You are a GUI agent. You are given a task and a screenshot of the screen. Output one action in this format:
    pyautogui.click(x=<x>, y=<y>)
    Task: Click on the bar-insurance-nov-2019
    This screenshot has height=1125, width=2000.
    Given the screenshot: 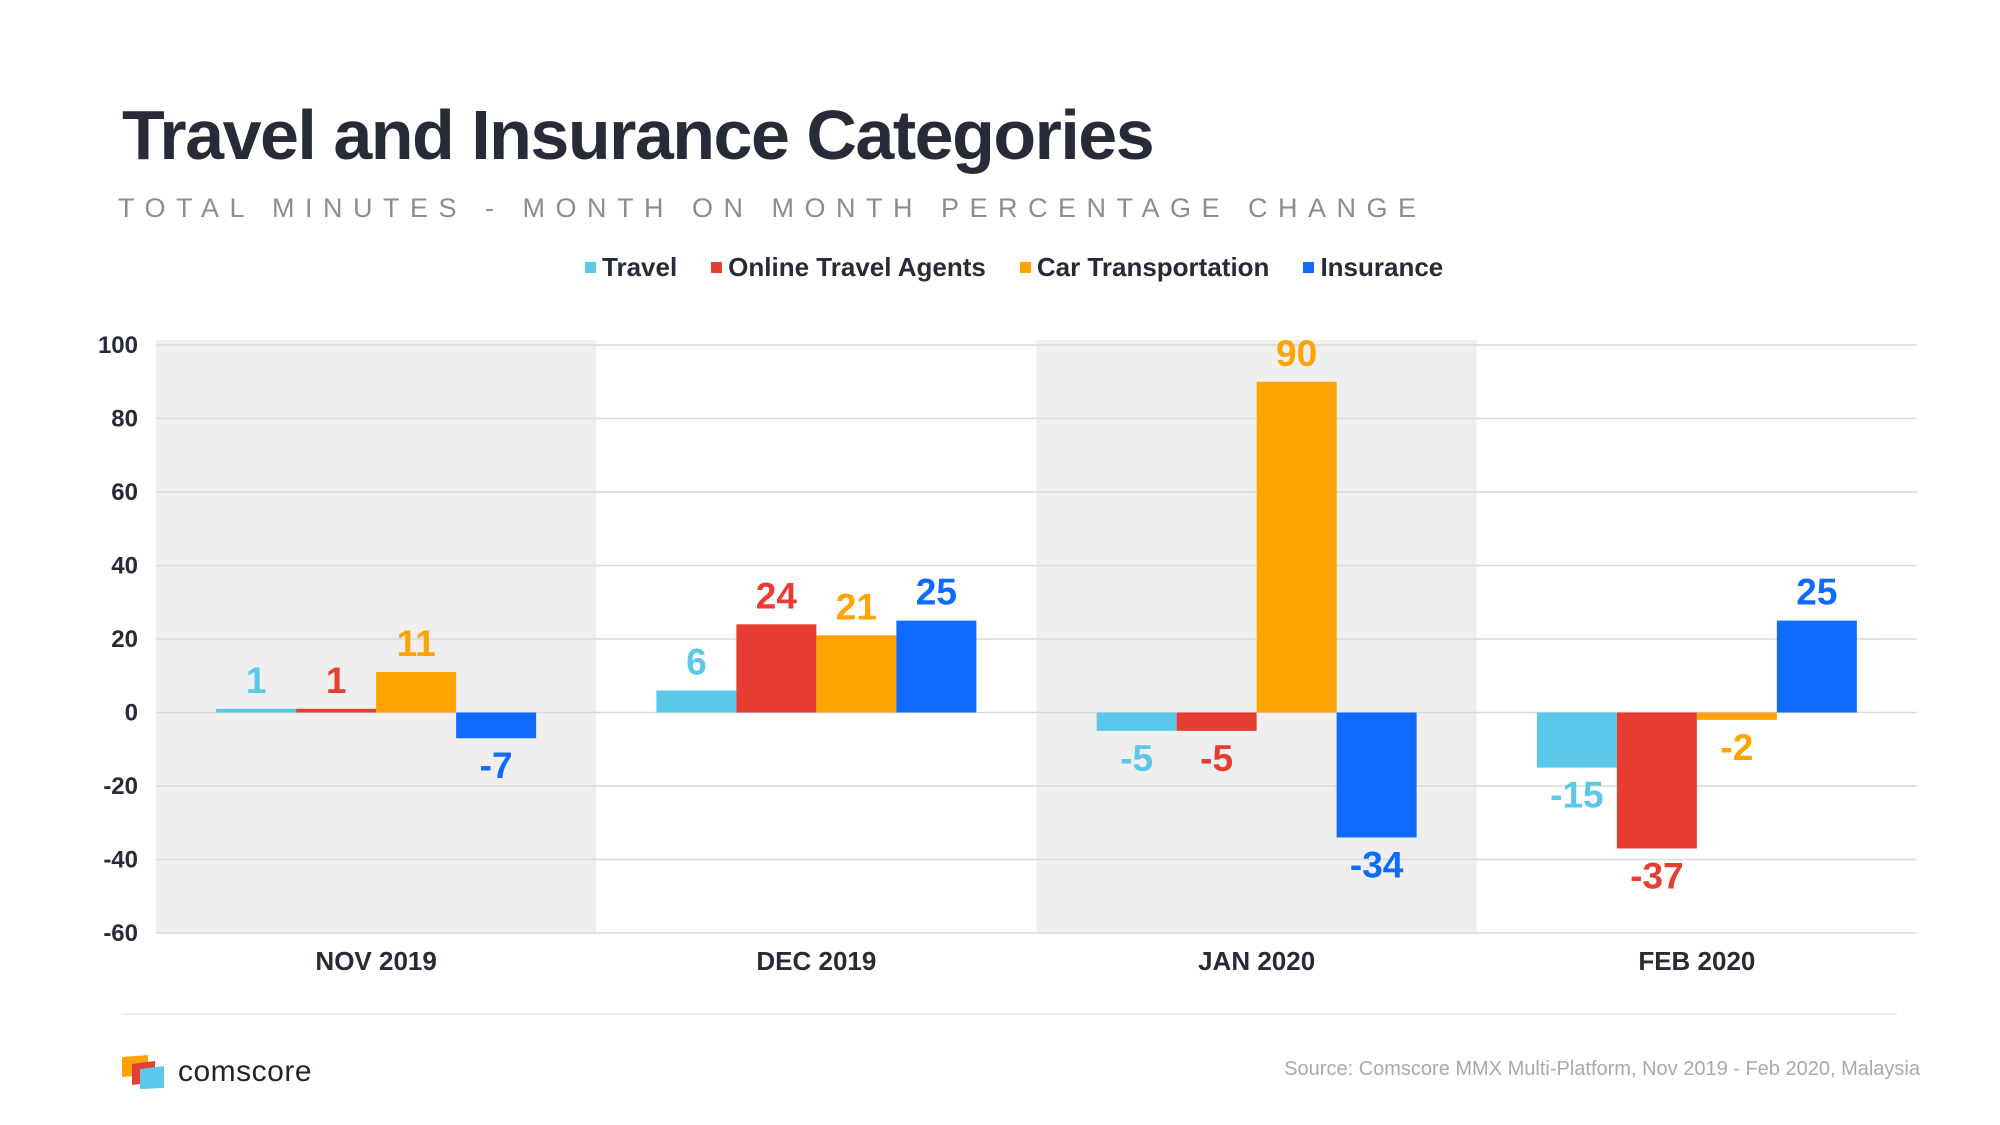 What is the action you would take?
    pyautogui.click(x=496, y=725)
    